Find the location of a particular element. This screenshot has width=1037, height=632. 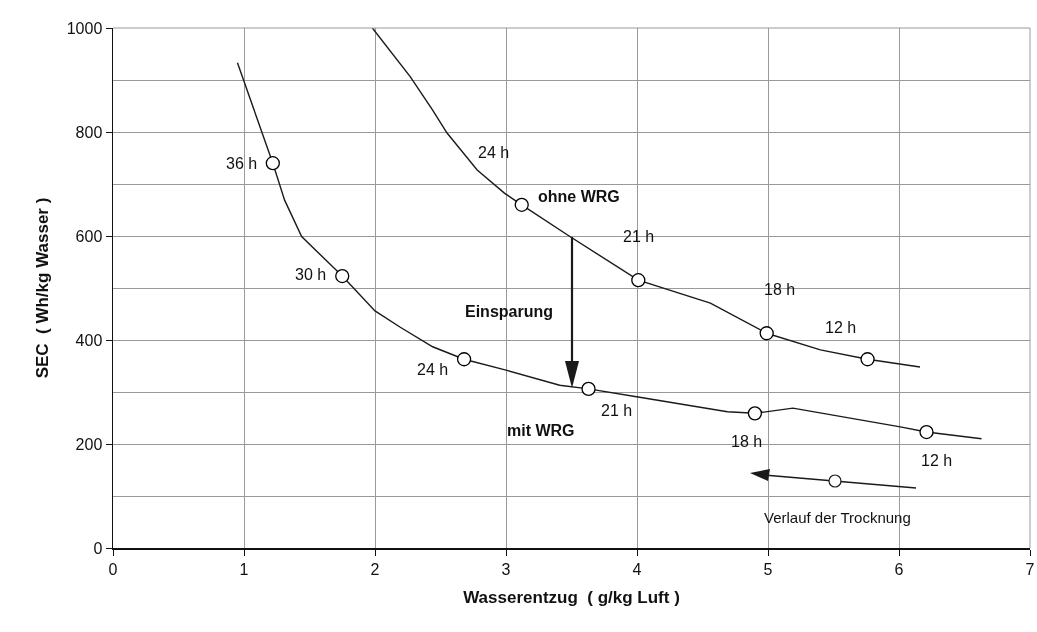

x-tick-label: 7 is located at coordinates (1030, 569).